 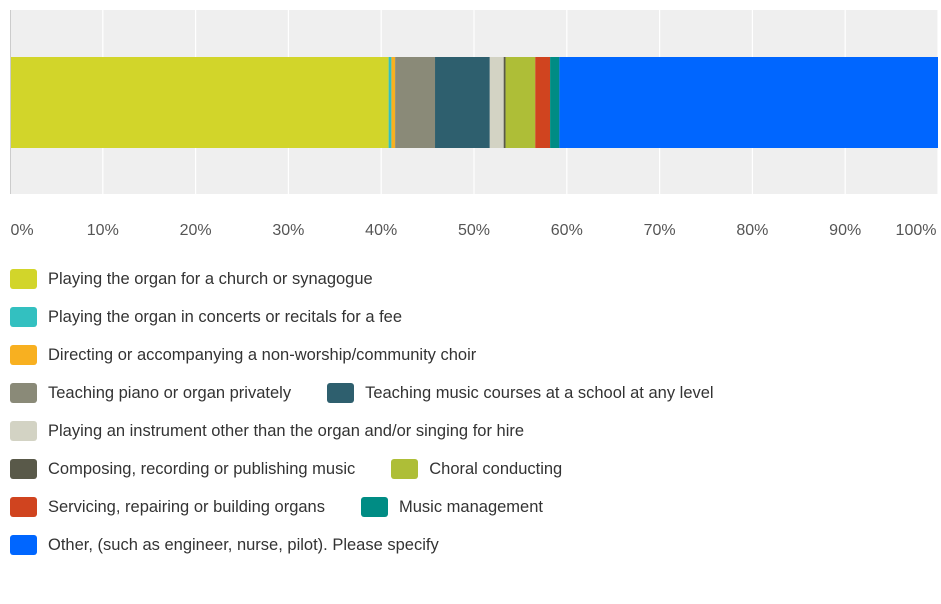 I want to click on legend-item-music-management: Music management, so click(x=452, y=507).